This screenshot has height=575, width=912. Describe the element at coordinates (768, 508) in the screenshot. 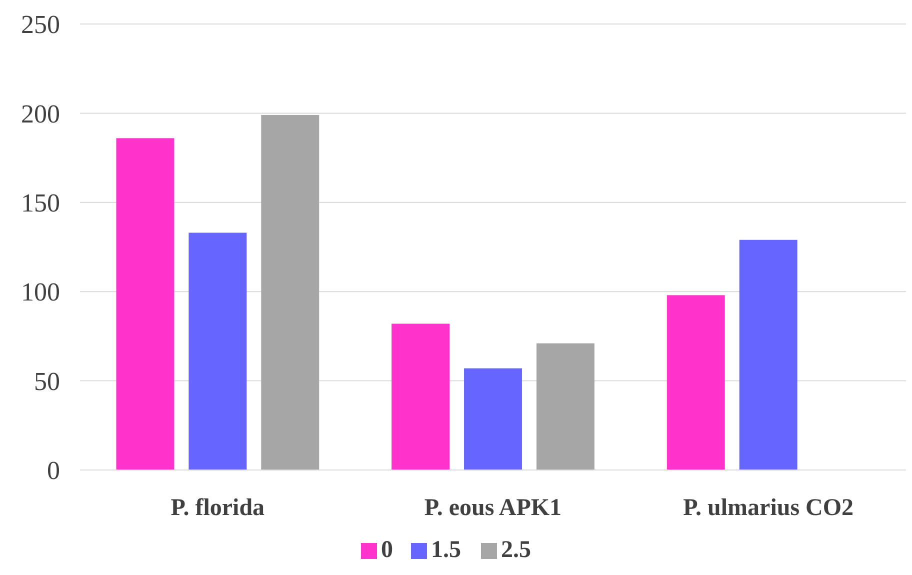

I see `x-tick-label: P. ulmarius CO2` at that location.